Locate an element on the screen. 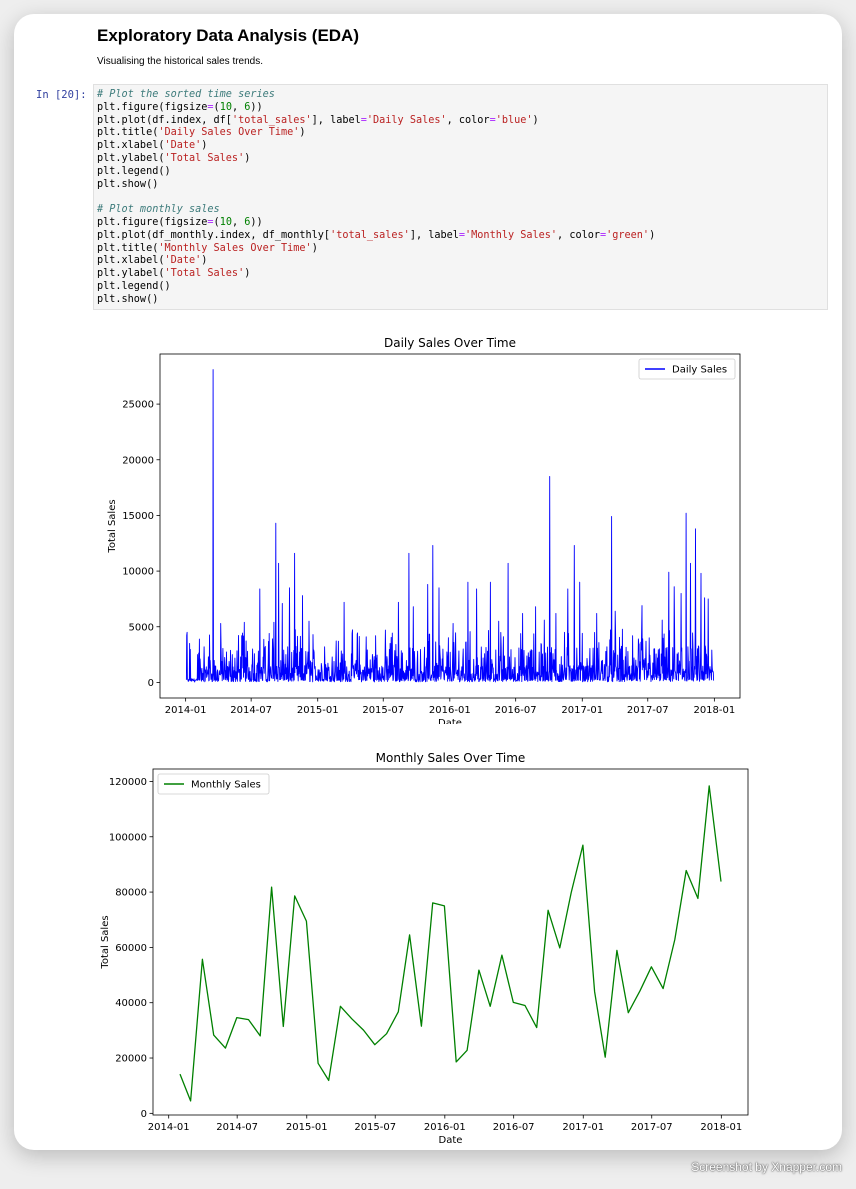 The width and height of the screenshot is (856, 1189). y-tick-label: 60000 is located at coordinates (131, 948).